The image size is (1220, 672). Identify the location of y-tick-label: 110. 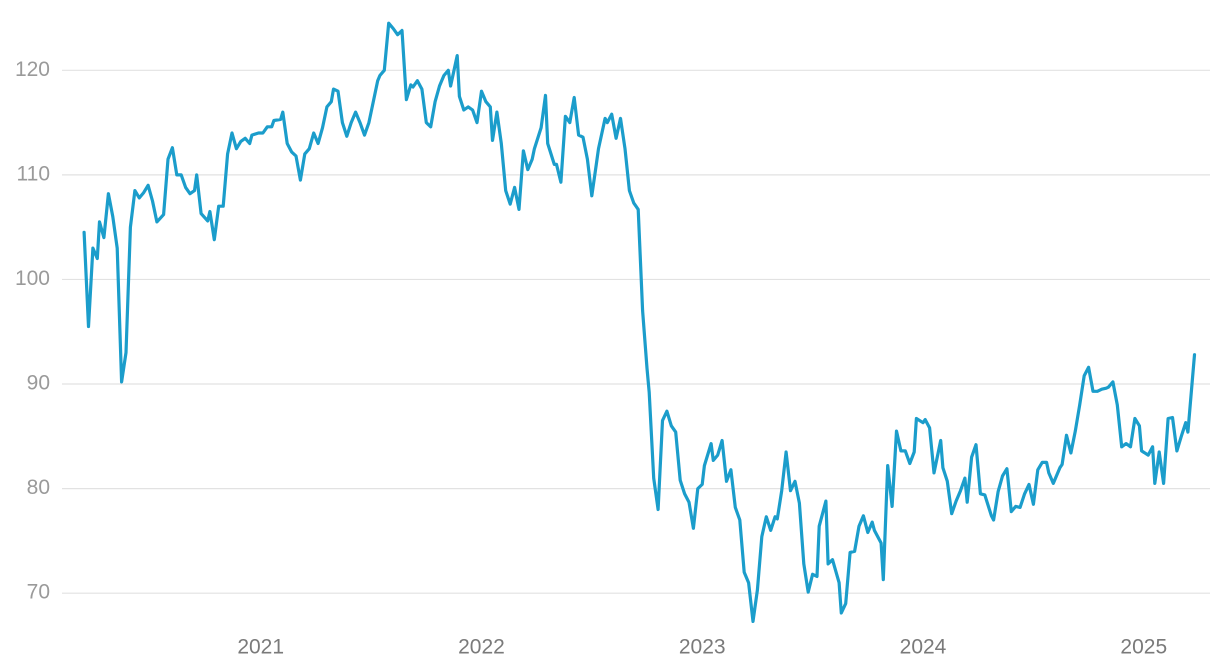
(33, 173).